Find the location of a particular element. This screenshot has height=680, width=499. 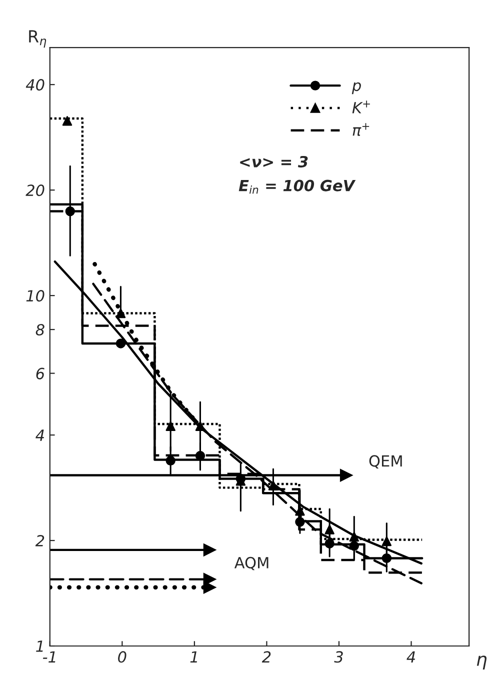

x-tick-label: 0 is located at coordinates (122, 657).